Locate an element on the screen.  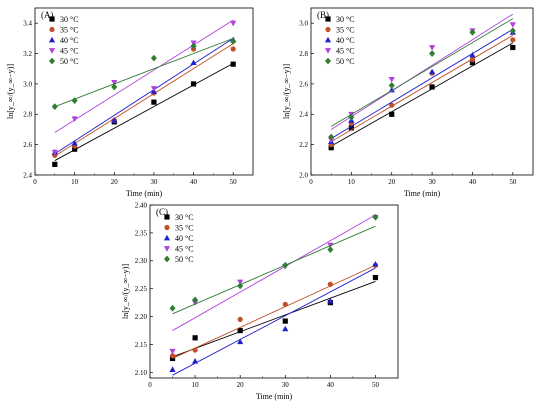
x-tick-label: 20 is located at coordinates (392, 182).